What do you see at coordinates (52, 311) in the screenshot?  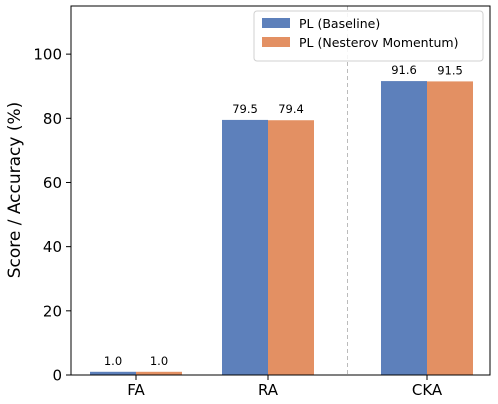 I see `y-tick-label-20: 20` at bounding box center [52, 311].